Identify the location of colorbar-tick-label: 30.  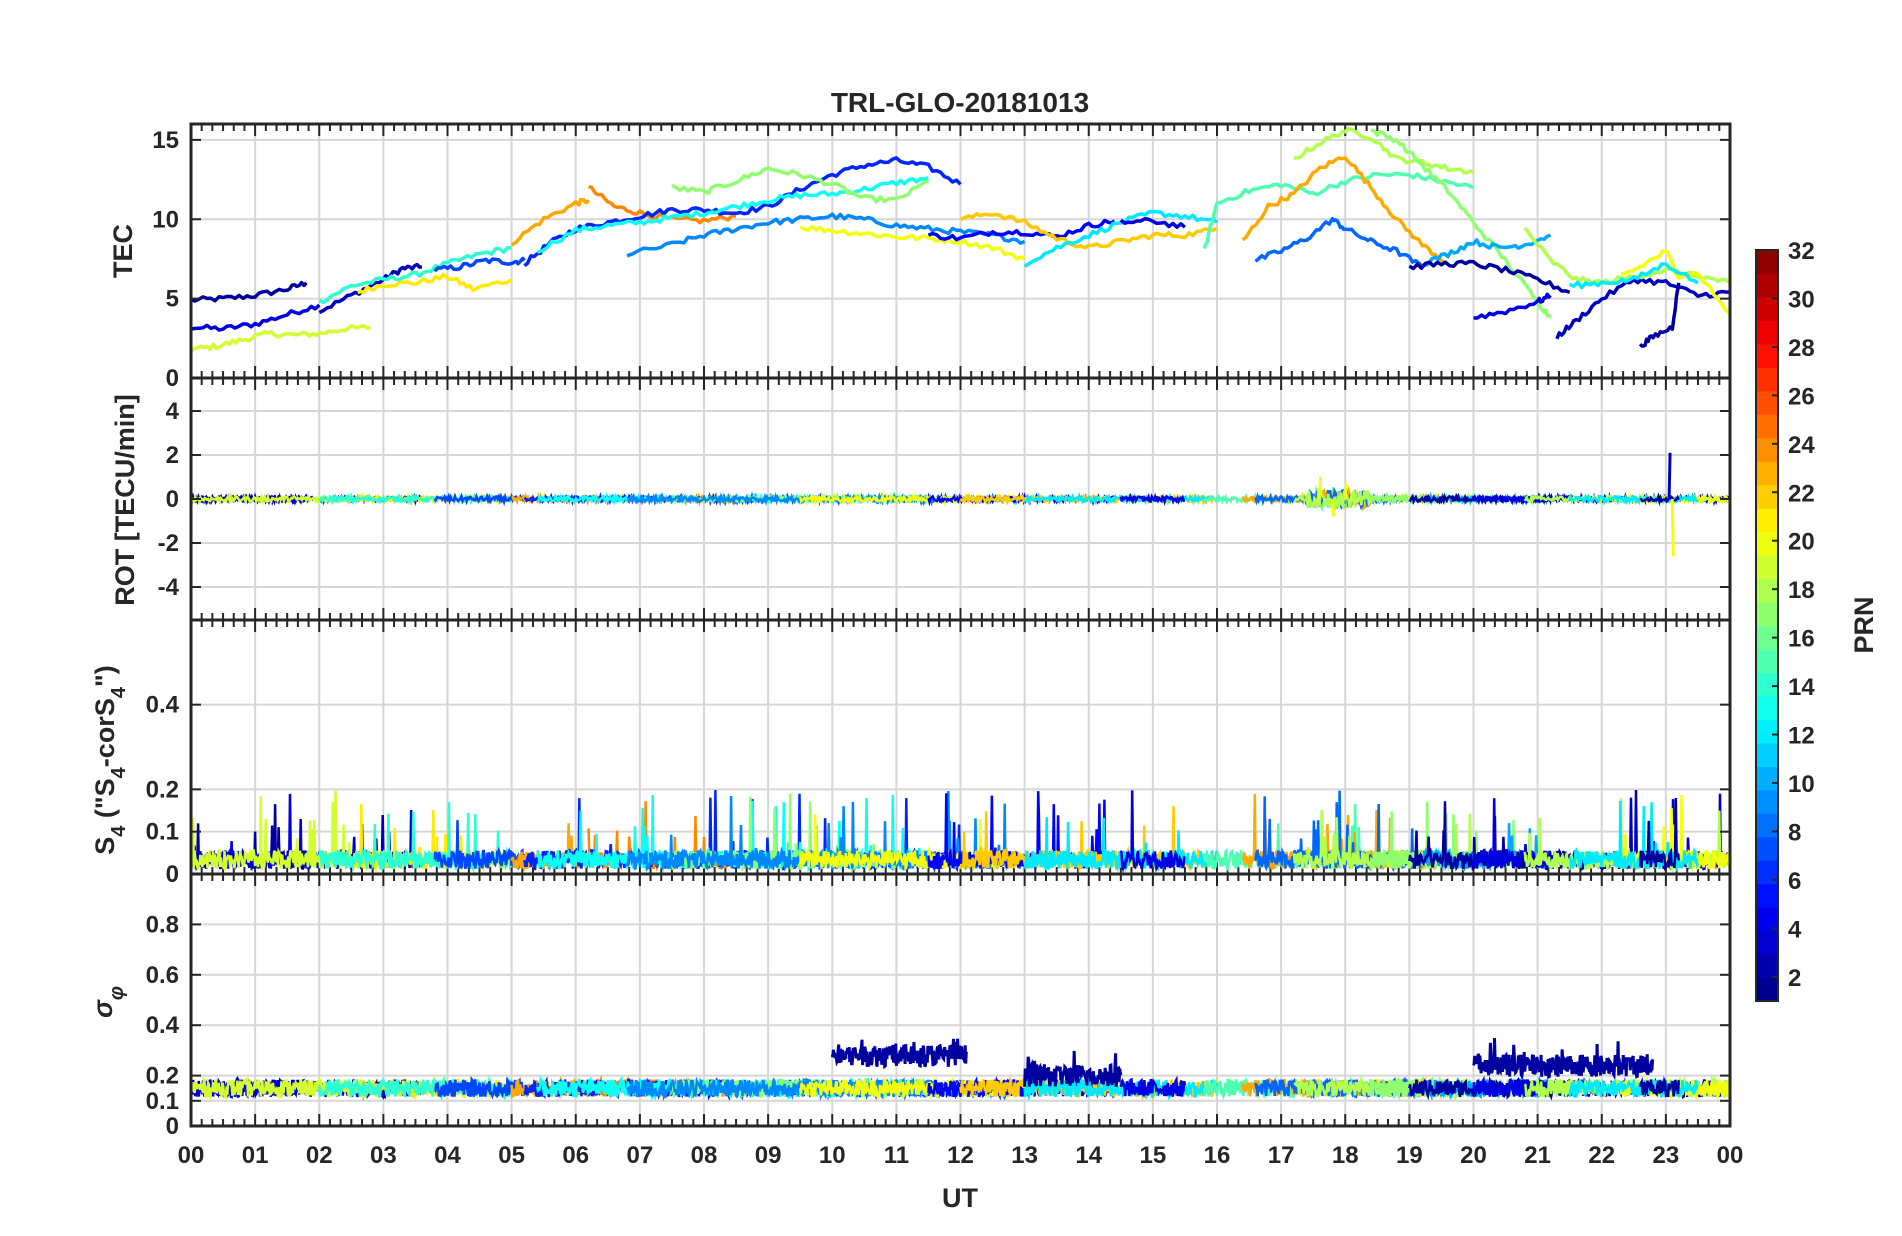
(1801, 299).